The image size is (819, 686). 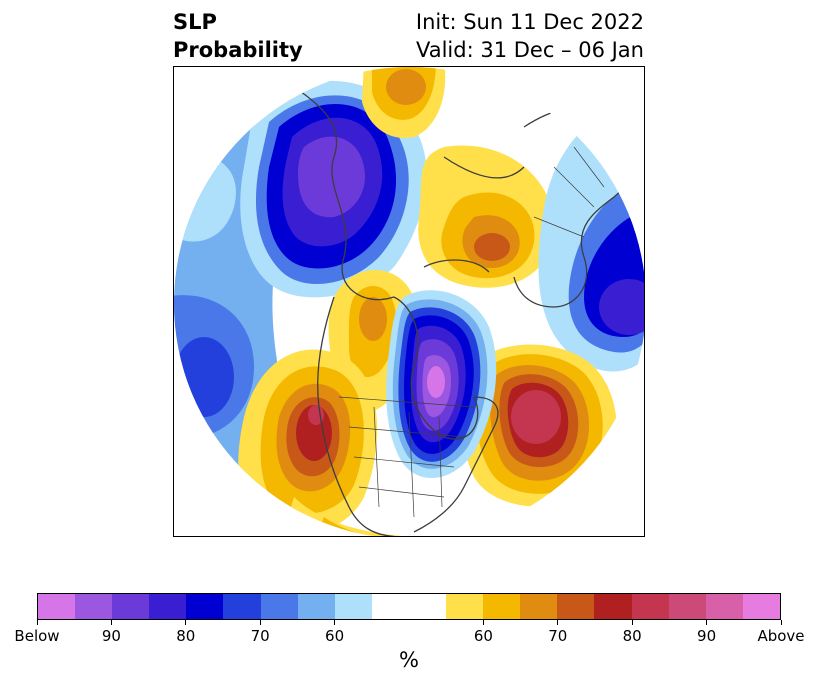 What do you see at coordinates (529, 50) in the screenshot?
I see `valid-period: Valid: 31 Dec – 06 Jan` at bounding box center [529, 50].